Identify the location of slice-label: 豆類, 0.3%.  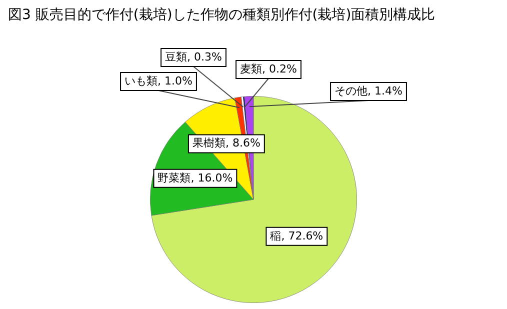
(193, 57).